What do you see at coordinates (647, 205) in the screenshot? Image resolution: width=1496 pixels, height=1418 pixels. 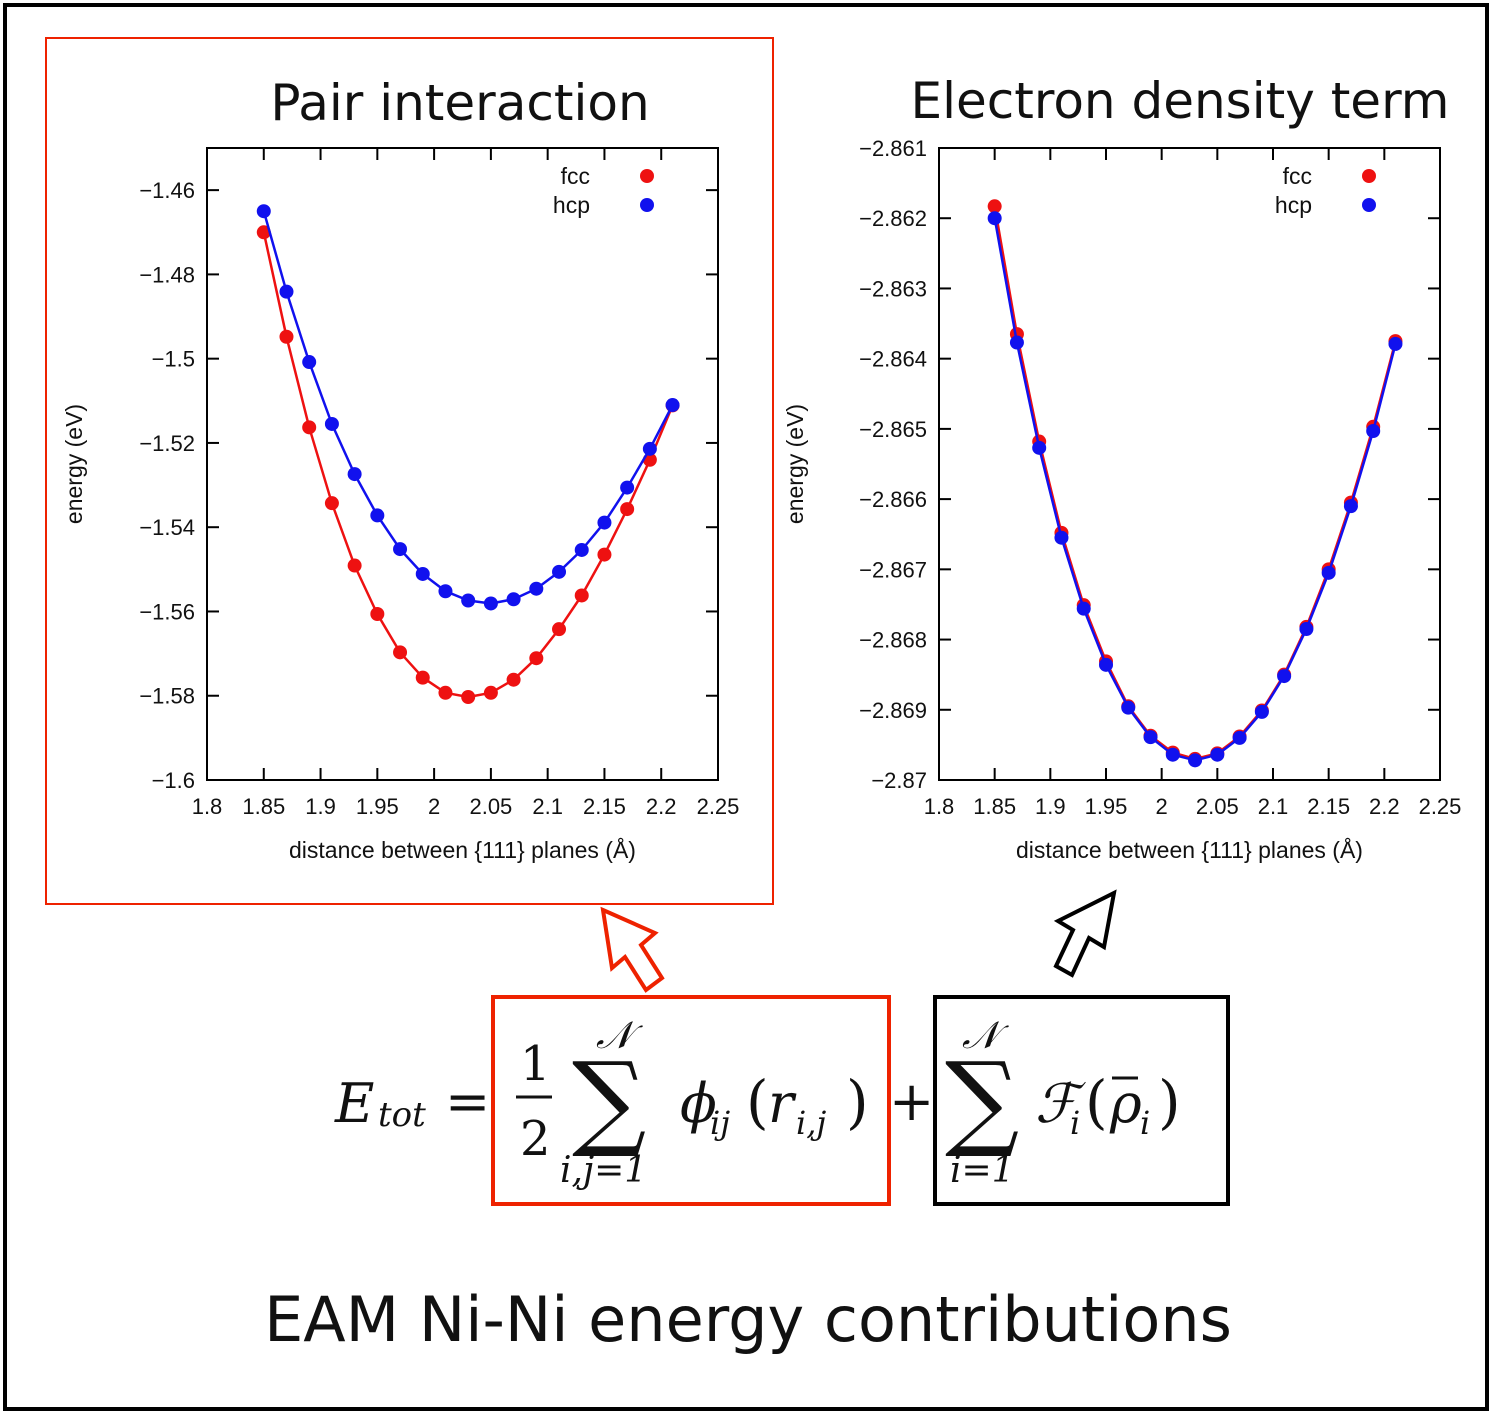 I see `pair-legend-marker-hcp` at bounding box center [647, 205].